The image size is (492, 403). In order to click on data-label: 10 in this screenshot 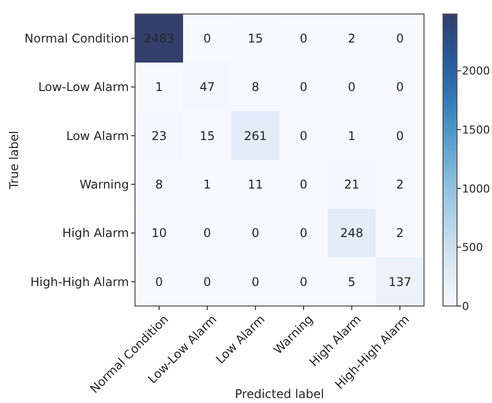, I will do `click(159, 233)`.